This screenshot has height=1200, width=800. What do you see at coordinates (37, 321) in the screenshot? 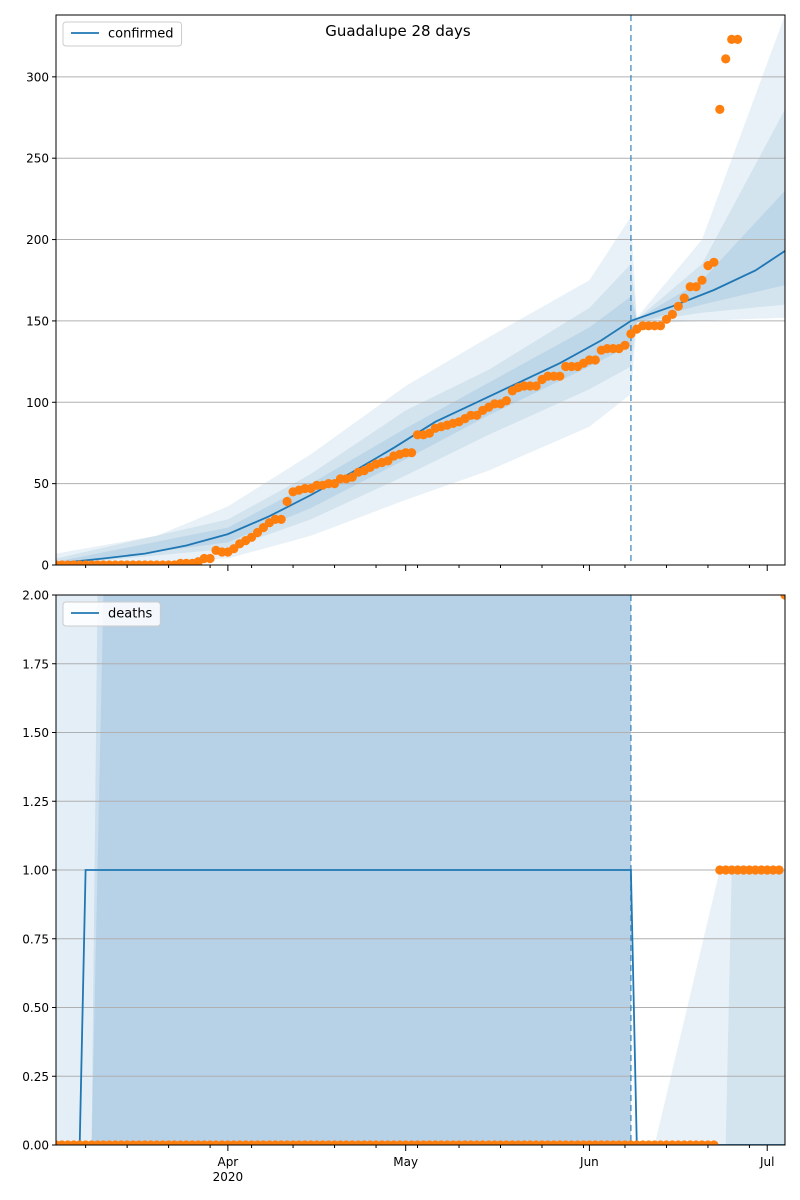
I see `y-tick-label: 150` at bounding box center [37, 321].